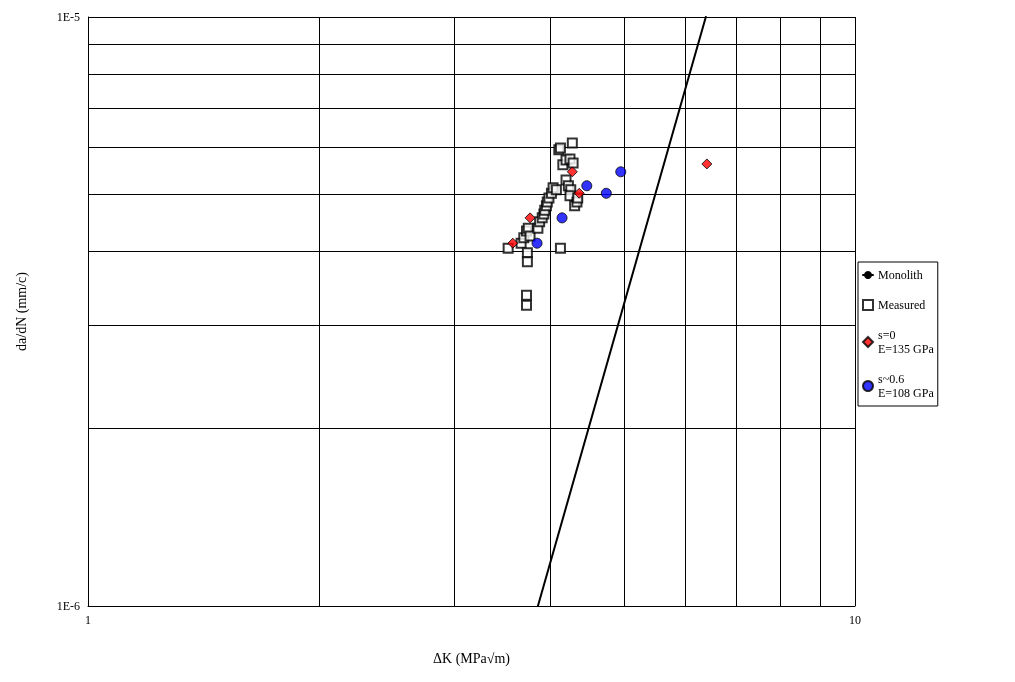  I want to click on legend-label: Monolith, so click(900, 275).